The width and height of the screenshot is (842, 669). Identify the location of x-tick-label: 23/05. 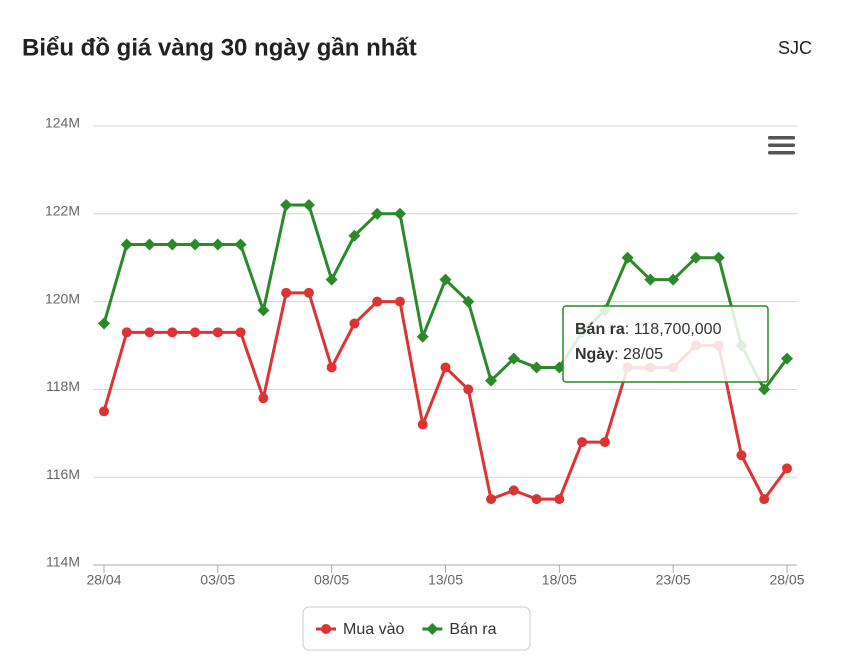
(673, 580).